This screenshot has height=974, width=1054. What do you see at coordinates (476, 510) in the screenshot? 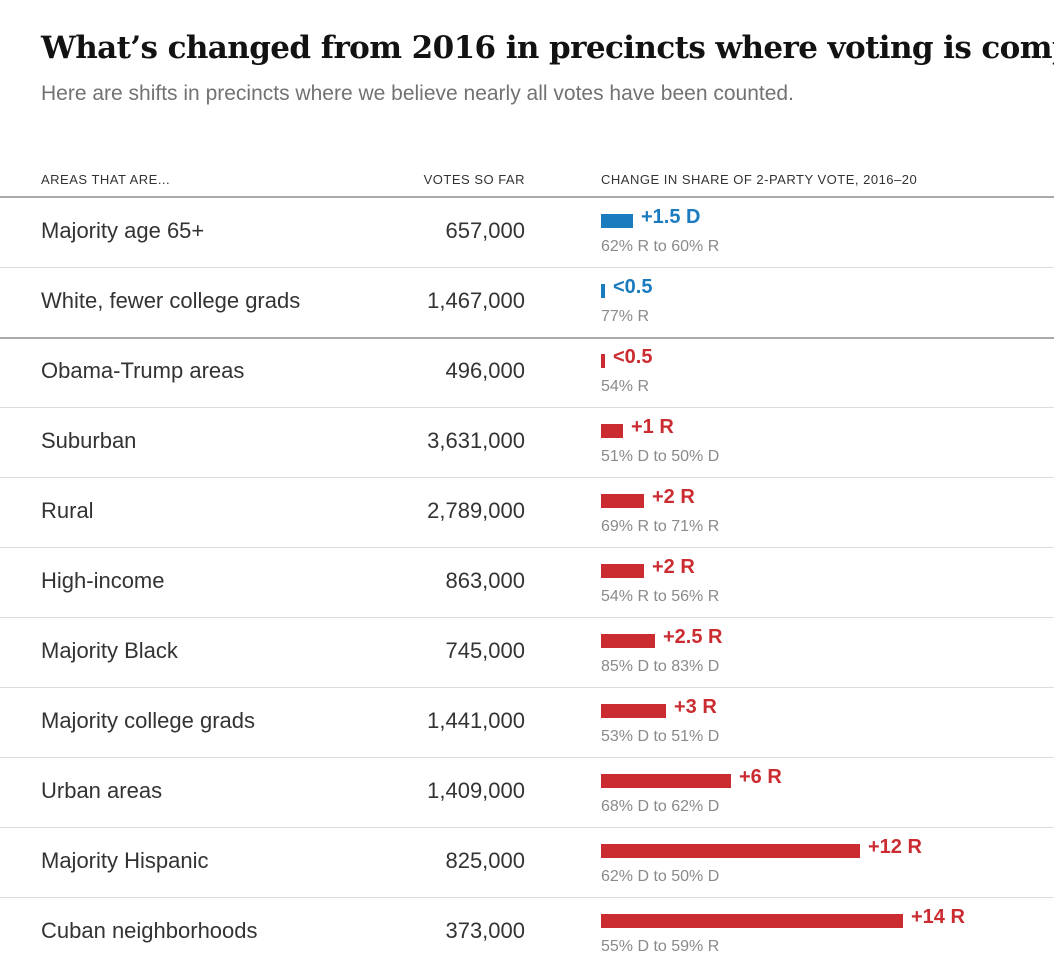
I see `row-votes-value: 2,789,000` at bounding box center [476, 510].